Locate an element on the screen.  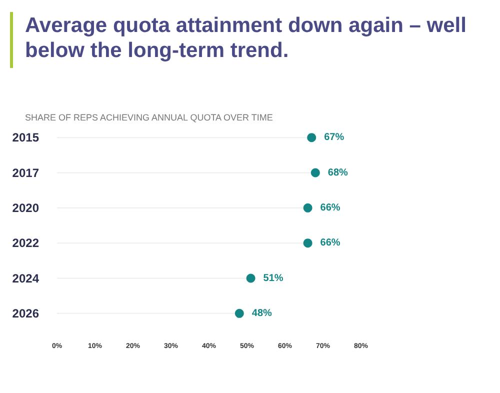
y-tick-label: 2017 is located at coordinates (26, 173).